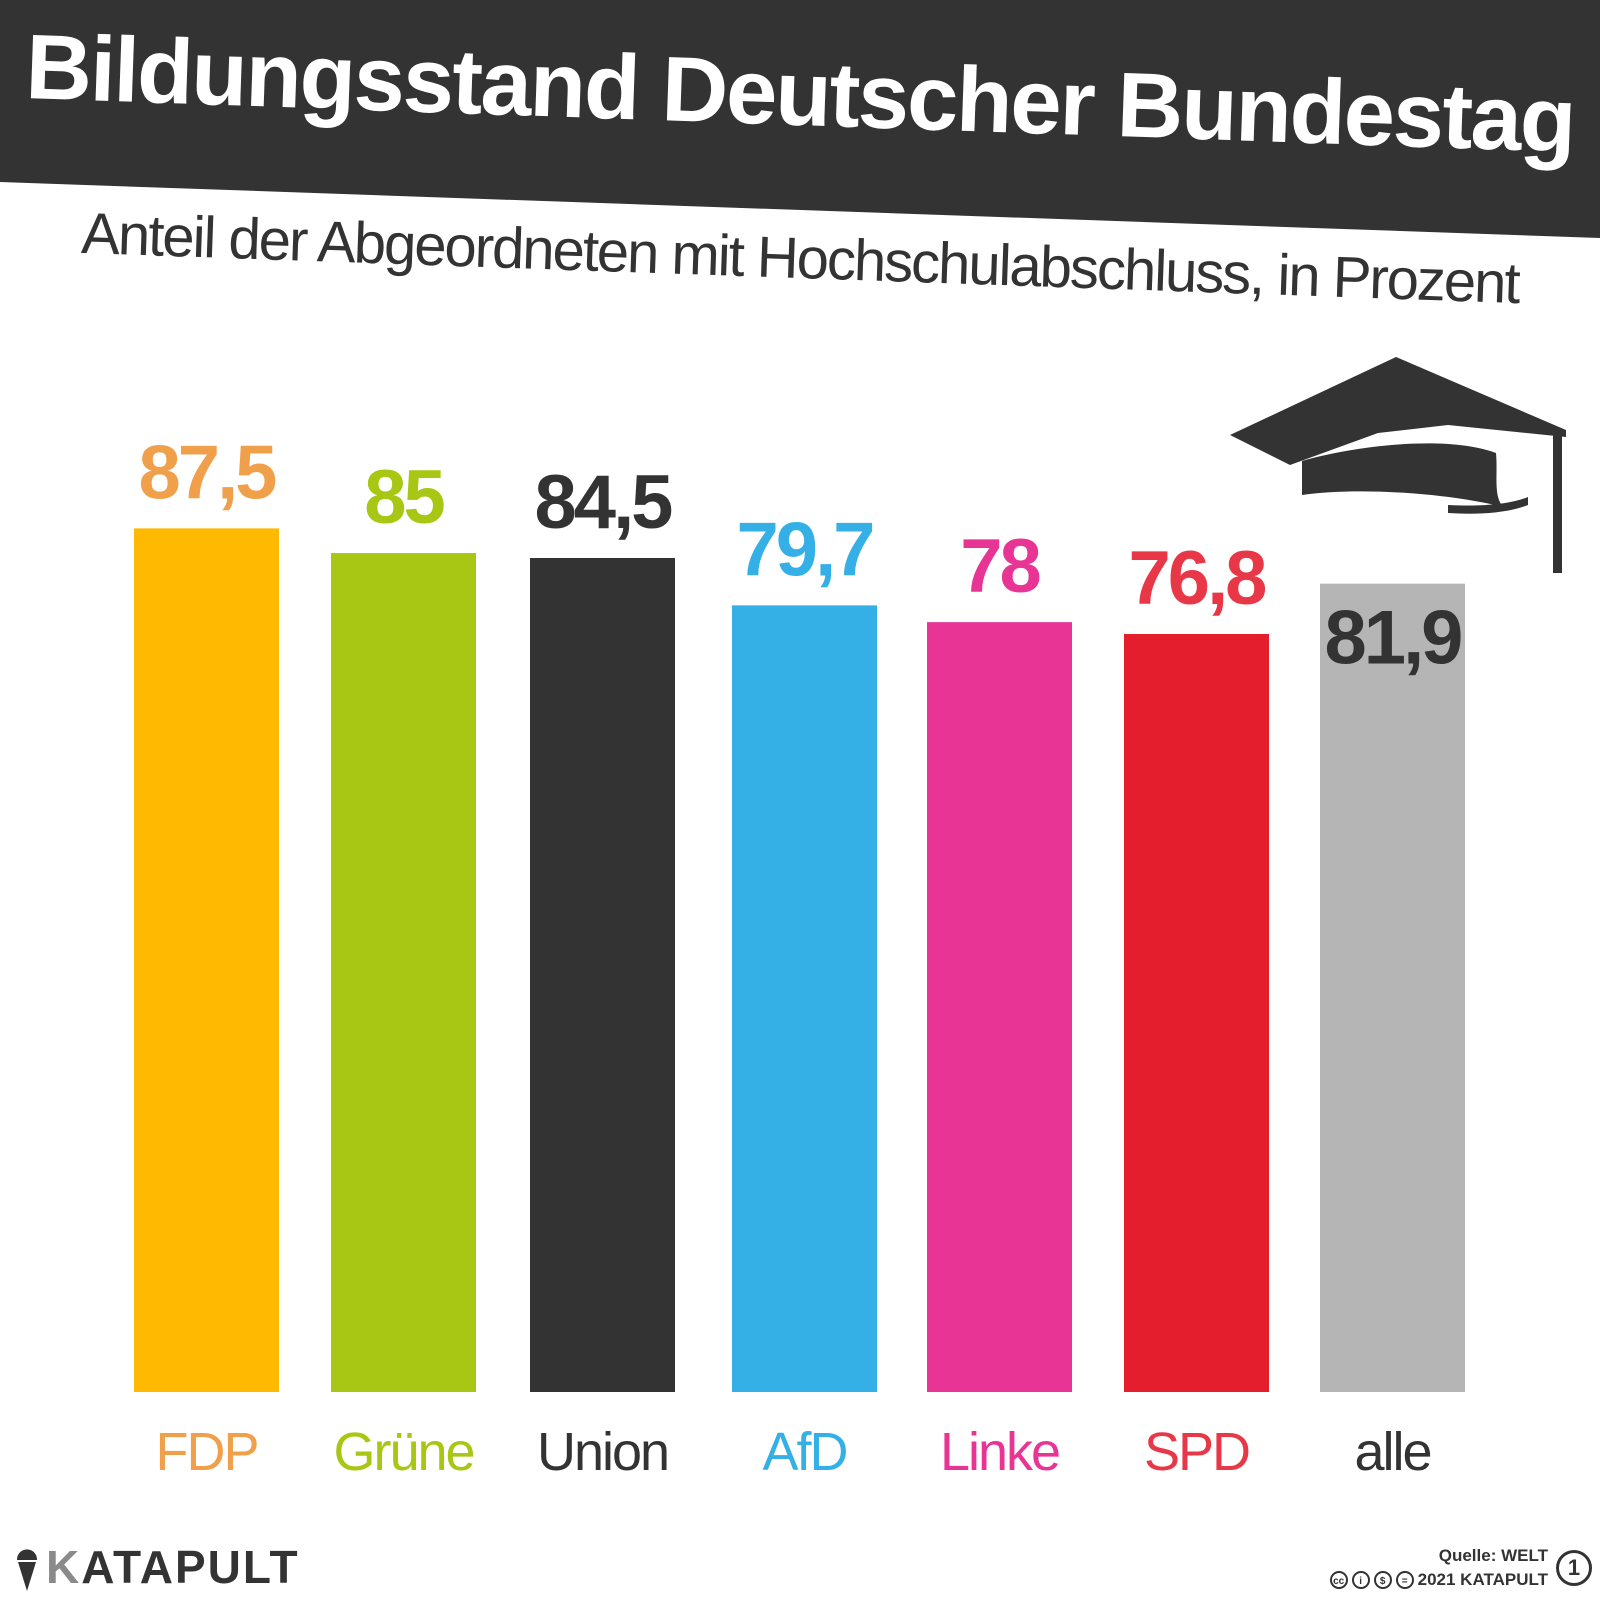 The image size is (1600, 1600). I want to click on bar-grüne, so click(403, 972).